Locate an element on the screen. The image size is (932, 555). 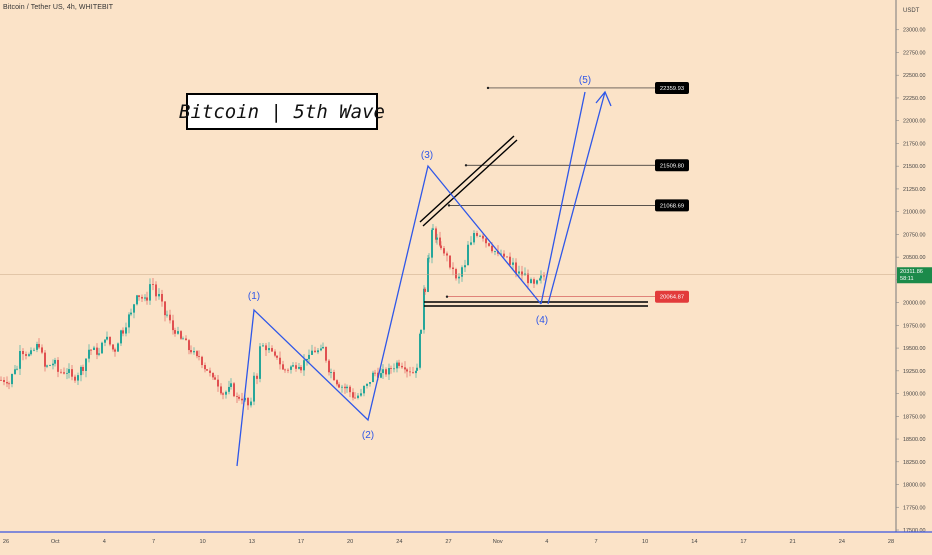
price-tick-label: 22500.00 is located at coordinates (914, 76).